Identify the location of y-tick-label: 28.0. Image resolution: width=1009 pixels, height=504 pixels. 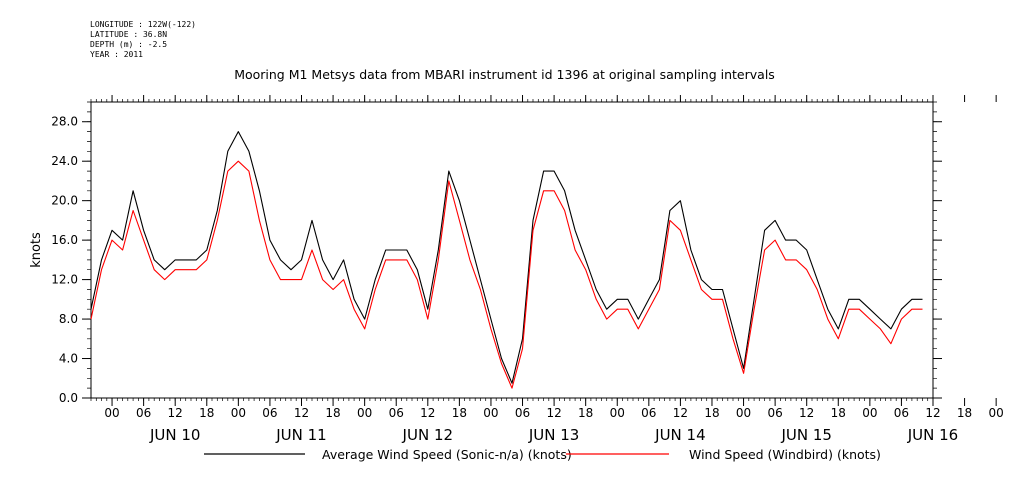
(64, 122).